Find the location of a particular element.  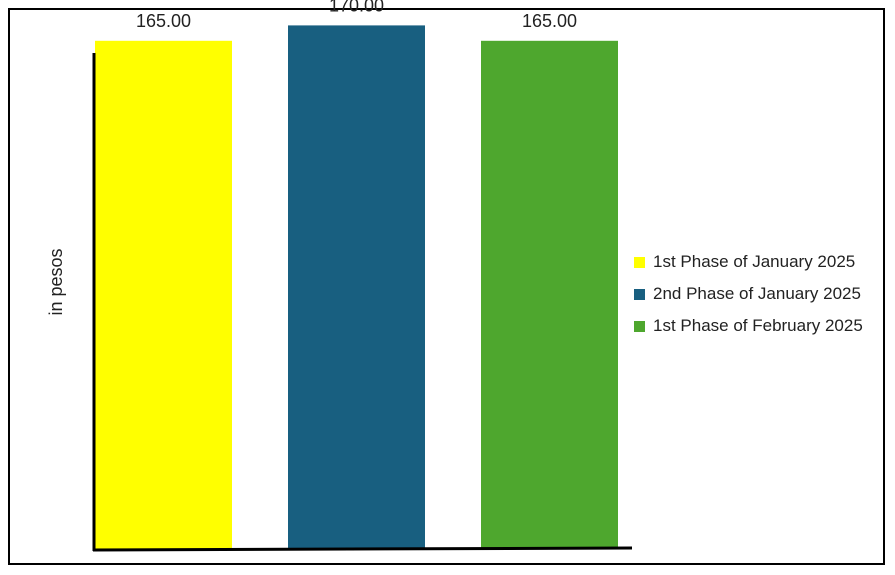

legend-item-1: 1st Phase of January 2025 is located at coordinates (748, 262).